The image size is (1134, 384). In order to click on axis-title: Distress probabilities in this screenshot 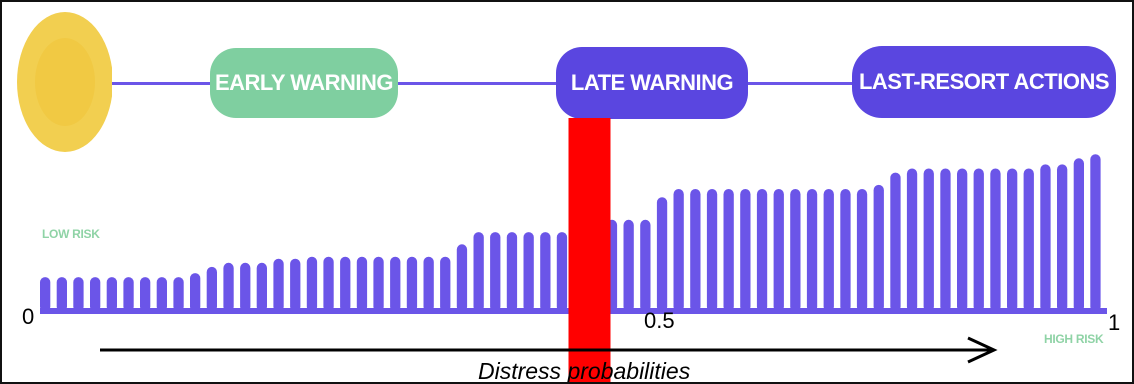, I will do `click(584, 371)`.